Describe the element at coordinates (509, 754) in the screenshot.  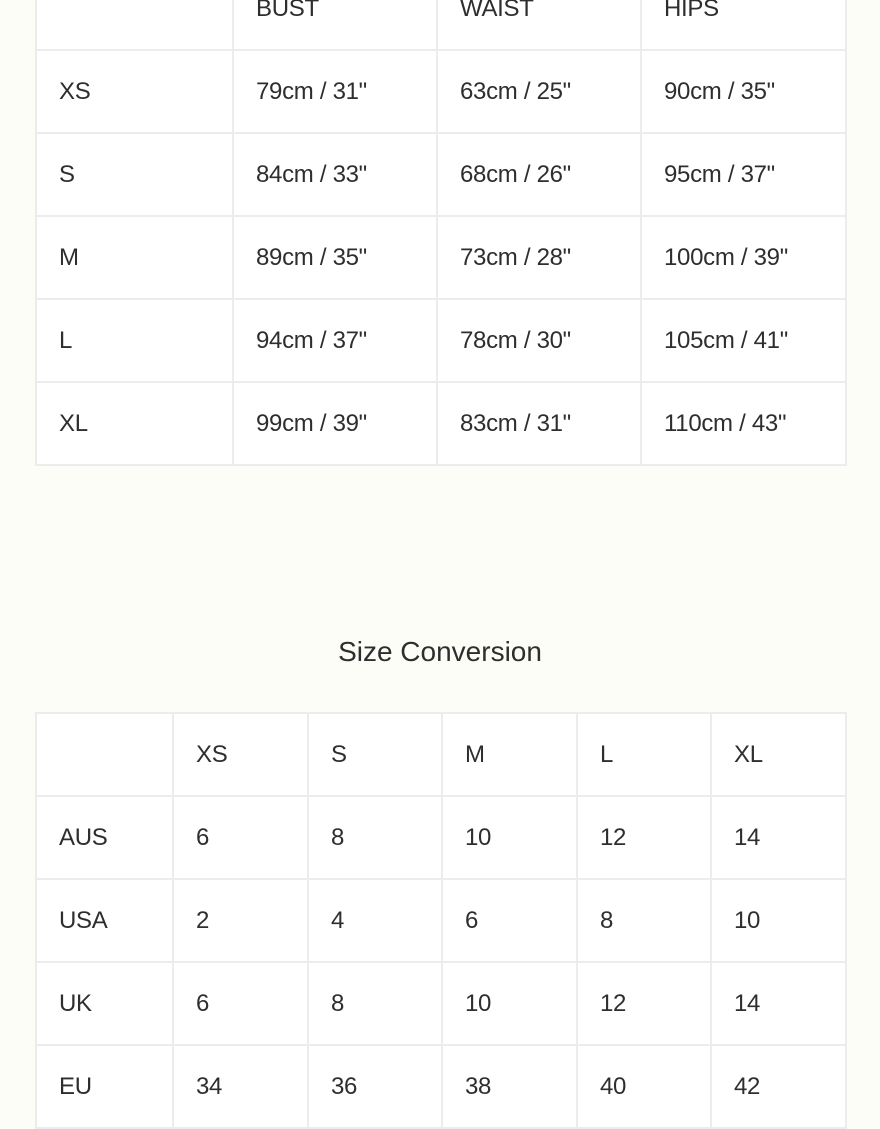
I see `column-header: M` at that location.